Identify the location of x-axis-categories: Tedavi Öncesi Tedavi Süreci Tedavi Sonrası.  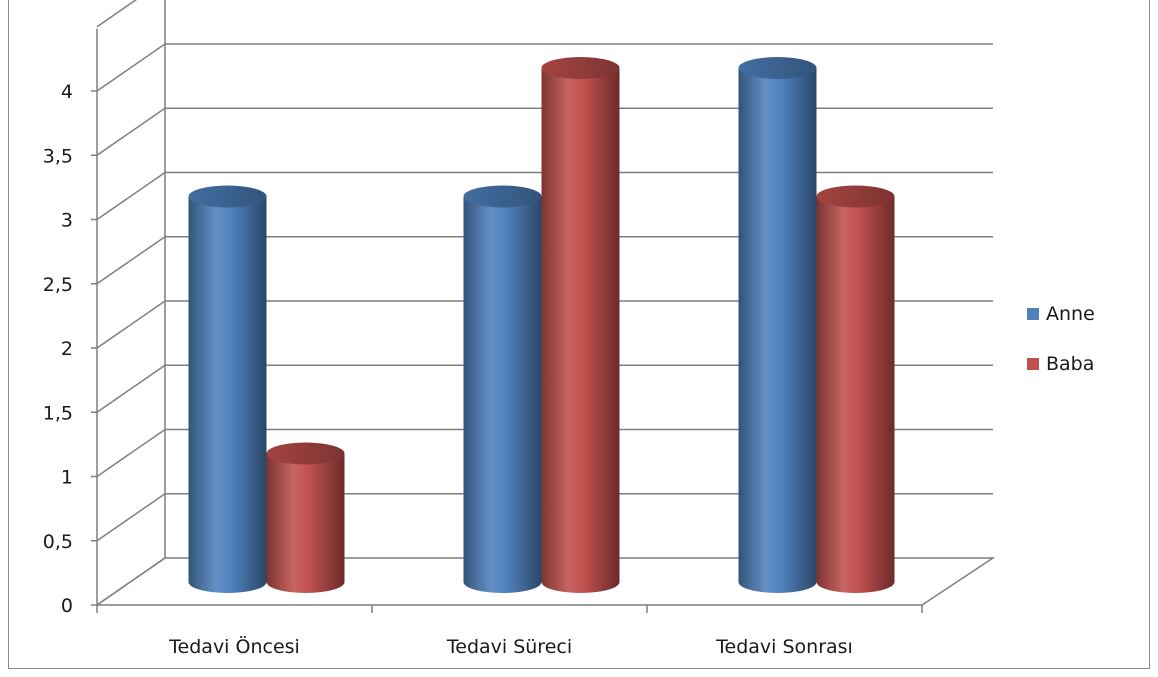
(510, 646).